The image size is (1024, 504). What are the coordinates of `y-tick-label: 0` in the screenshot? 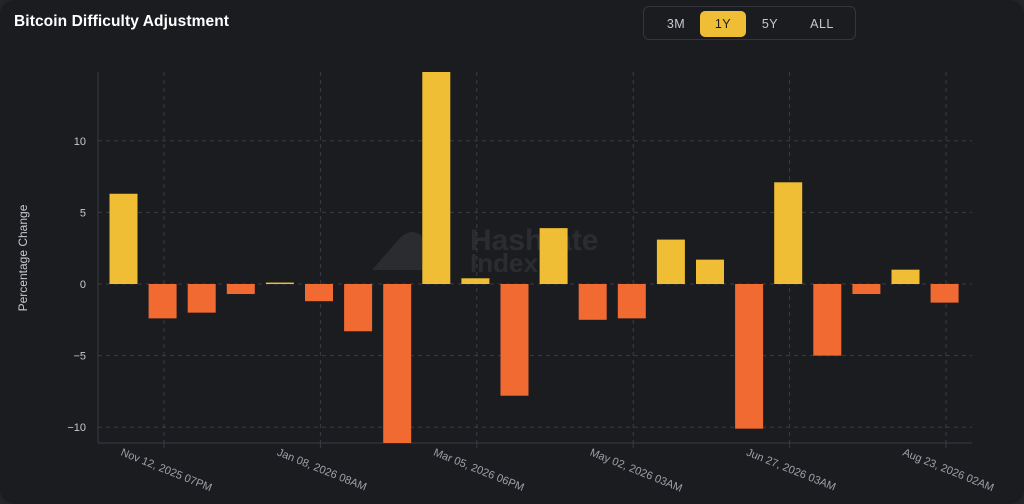 It's located at (83, 285).